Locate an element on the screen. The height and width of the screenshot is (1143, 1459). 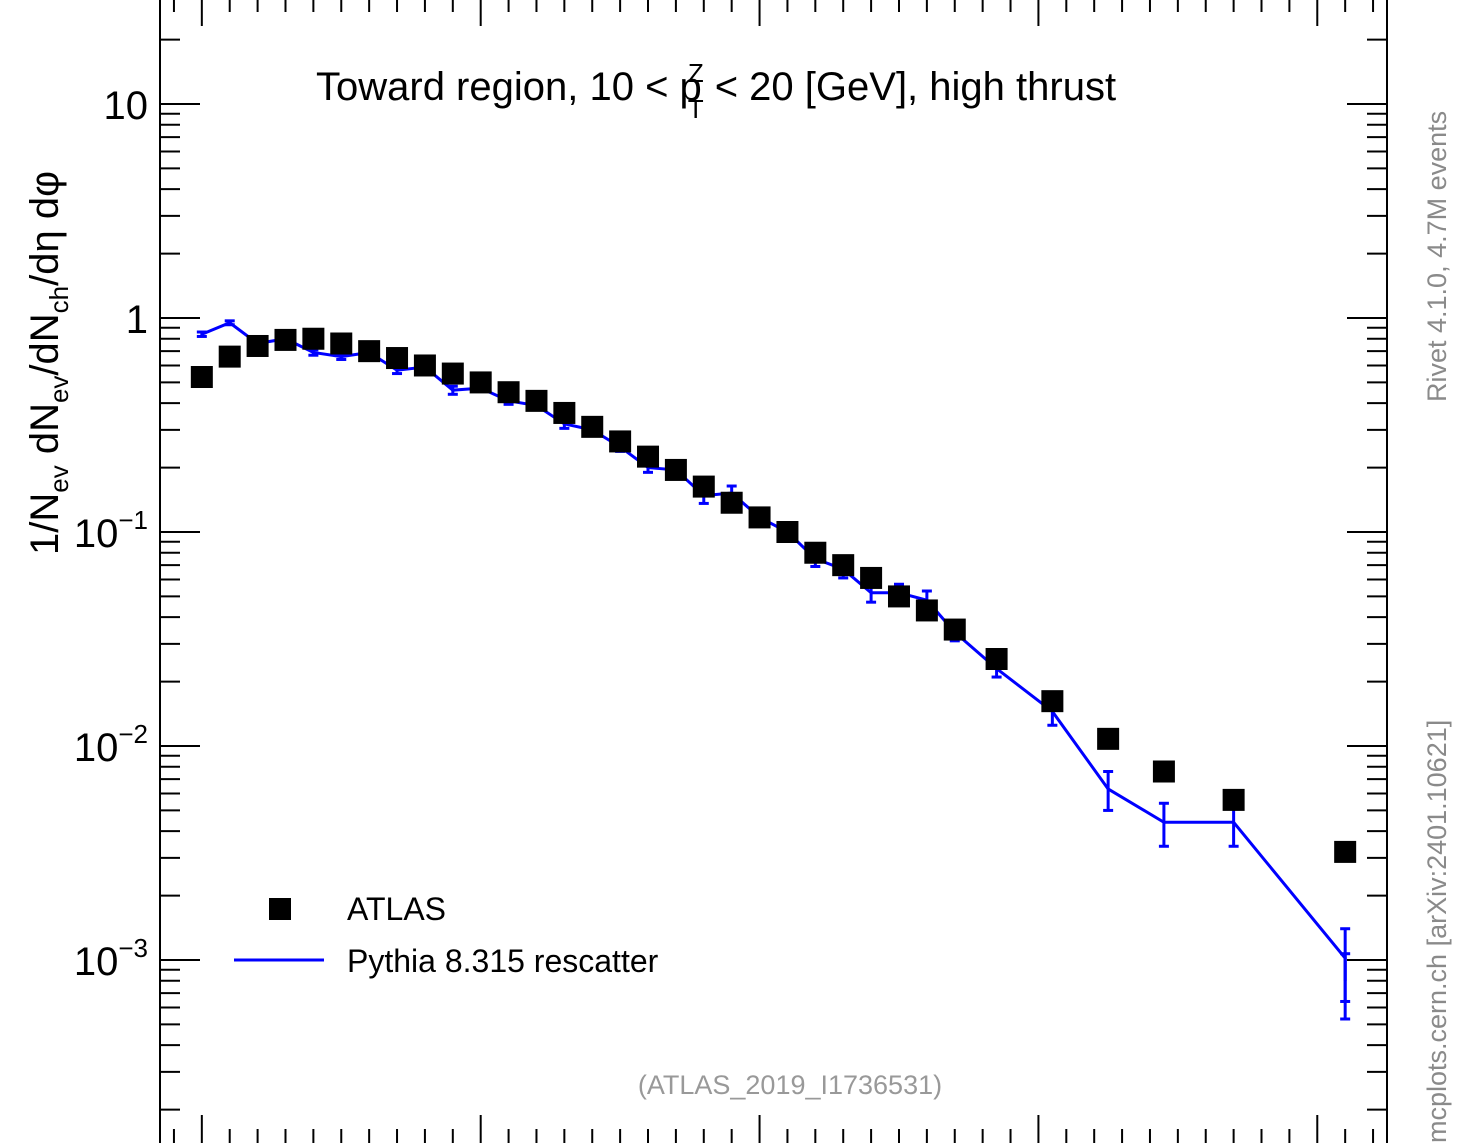
y-tick-labels: 10 1 10⁻¹ 10⁻² 10⁻³ is located at coordinates (111, 534).